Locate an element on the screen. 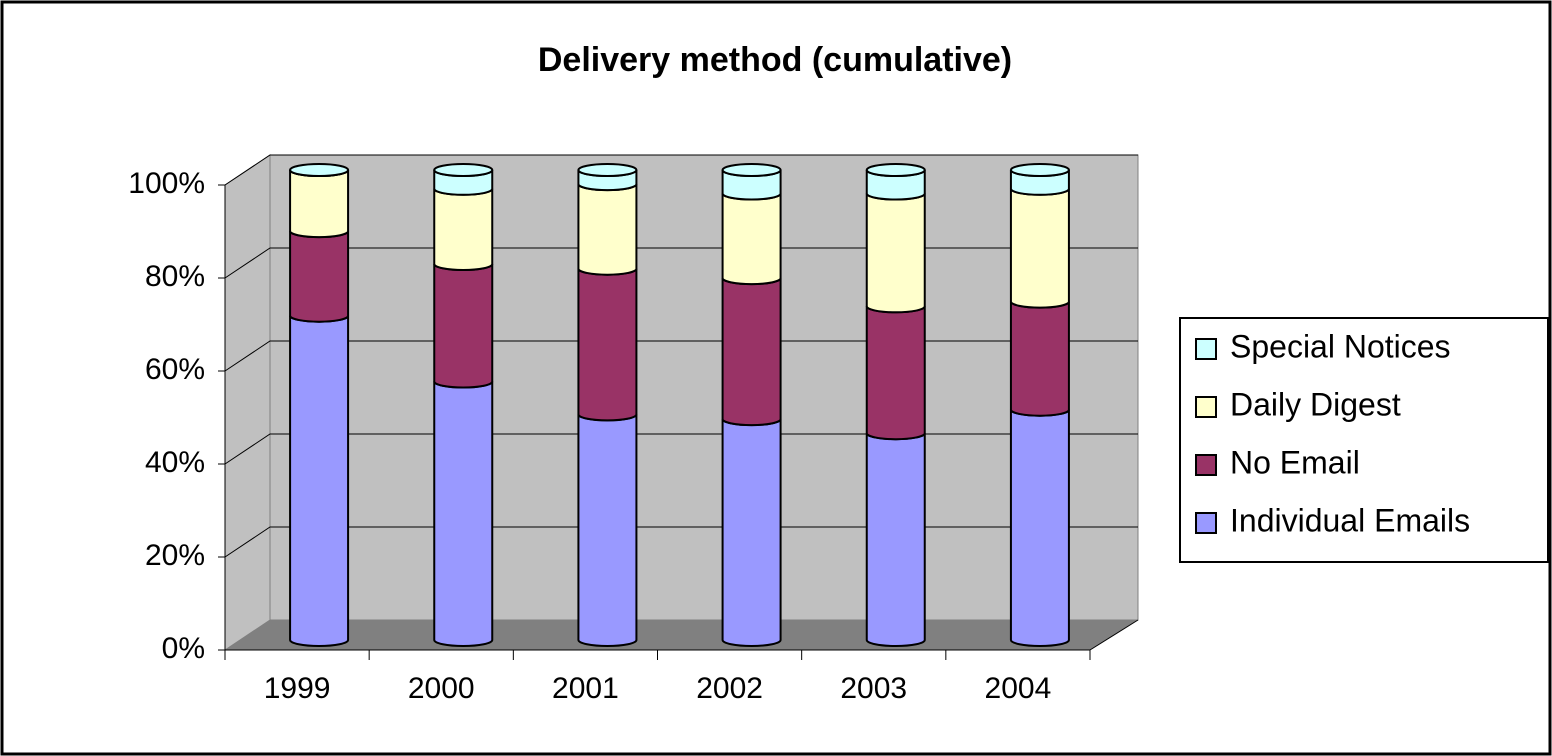  legend-label: Special Notices is located at coordinates (1340, 346).